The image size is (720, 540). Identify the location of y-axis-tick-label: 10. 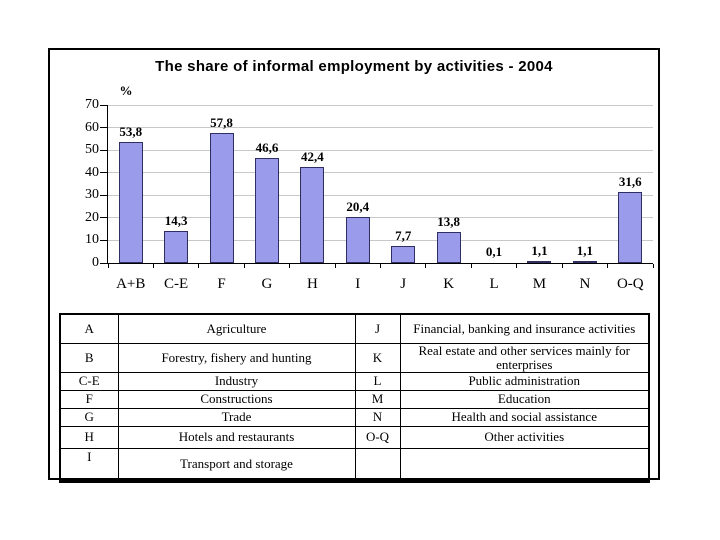
(92, 240).